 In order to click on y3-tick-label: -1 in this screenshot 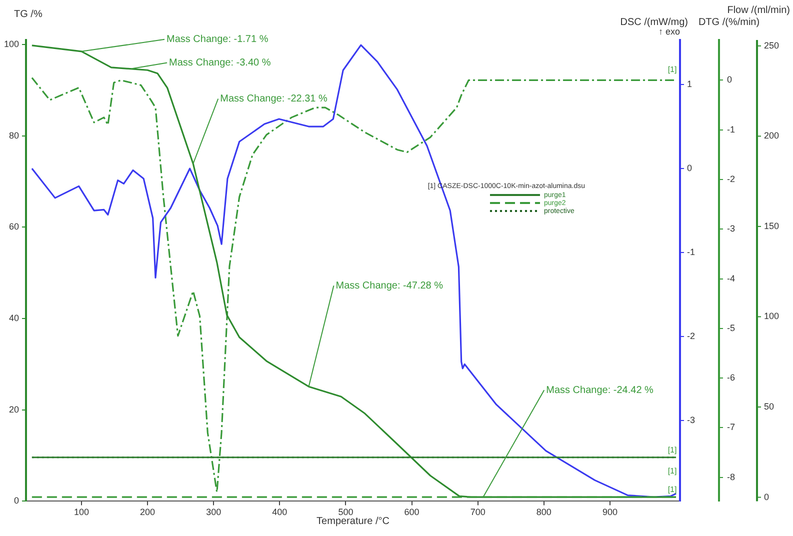, I will do `click(731, 129)`.